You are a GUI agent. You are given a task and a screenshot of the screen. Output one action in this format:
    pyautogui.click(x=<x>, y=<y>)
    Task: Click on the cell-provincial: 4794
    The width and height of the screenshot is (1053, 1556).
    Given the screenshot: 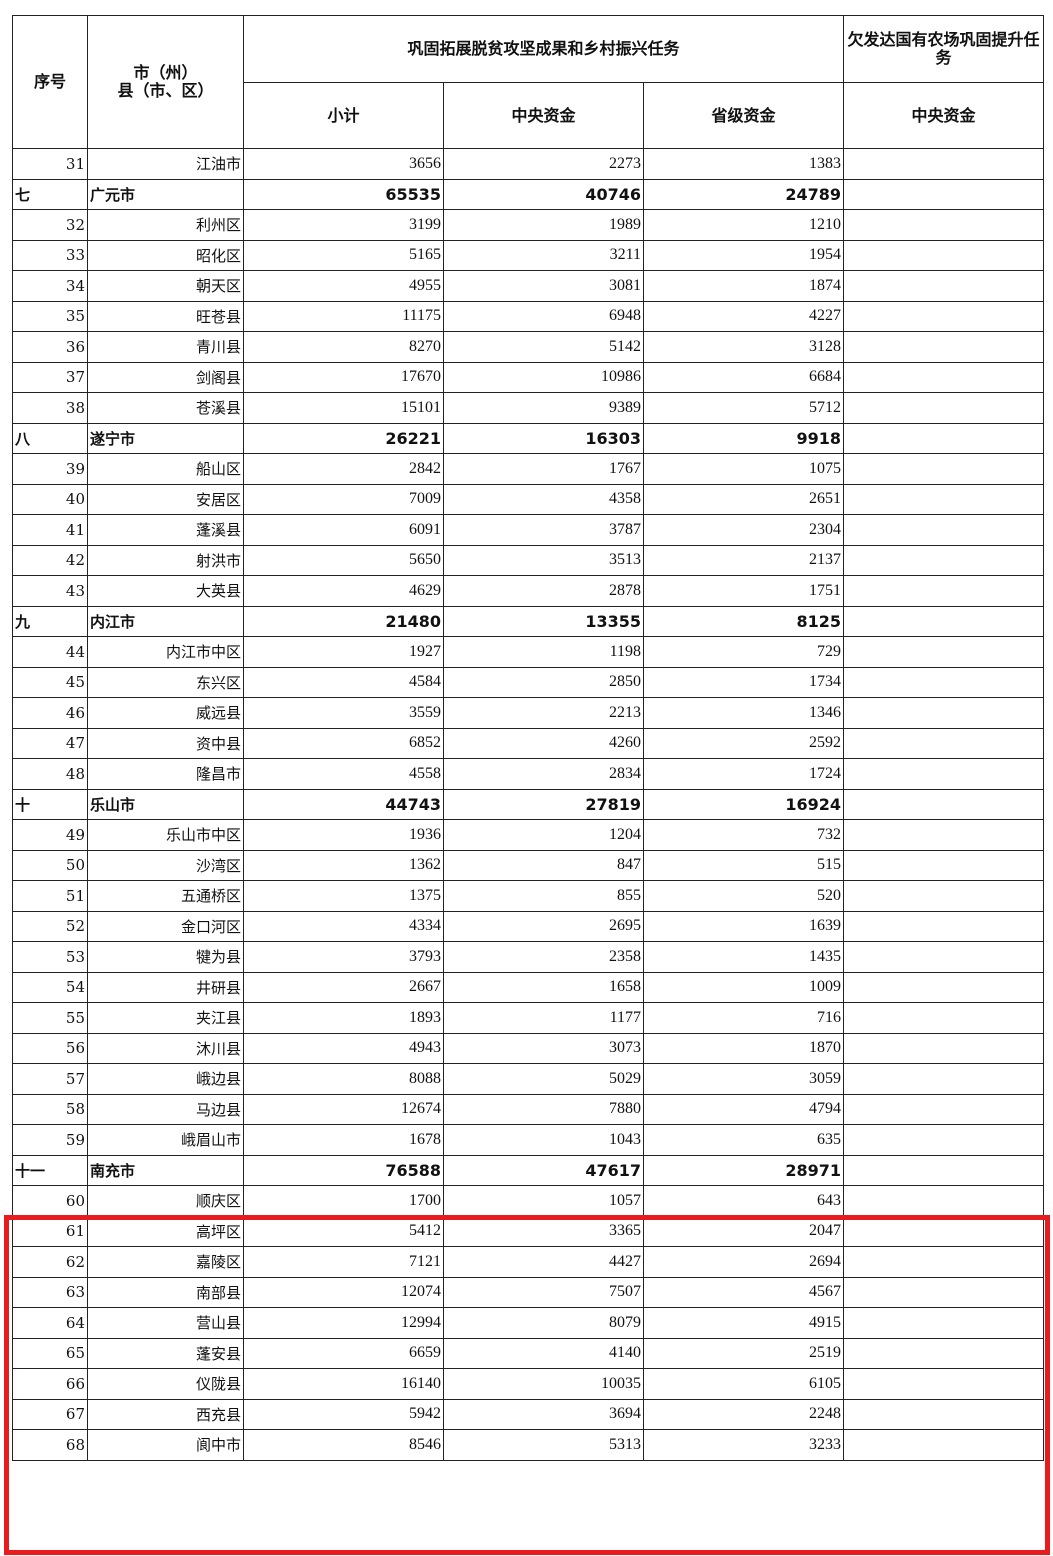 What is the action you would take?
    pyautogui.click(x=743, y=1109)
    